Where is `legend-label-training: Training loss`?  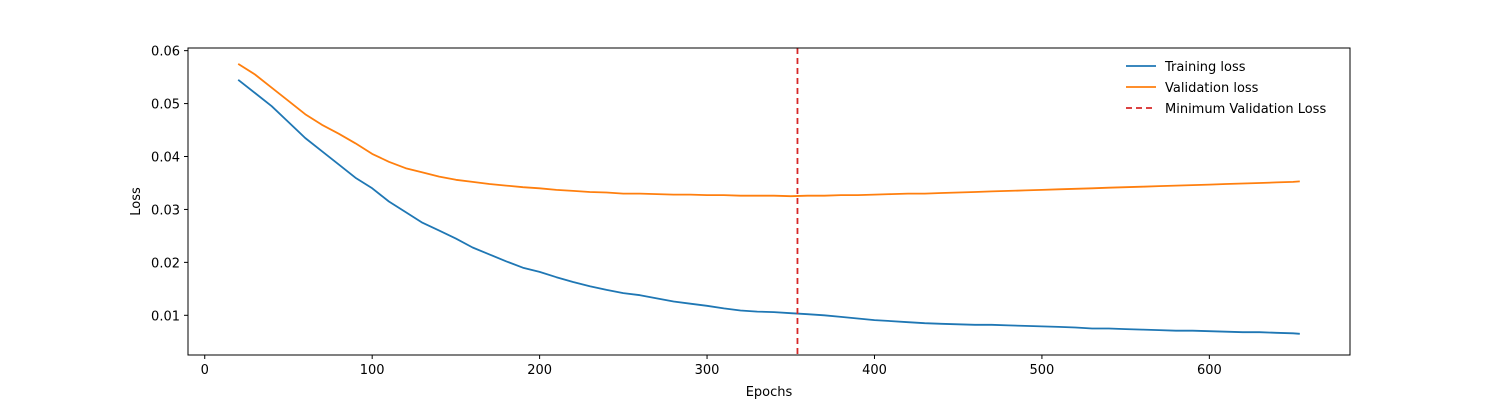 legend-label-training: Training loss is located at coordinates (1205, 67).